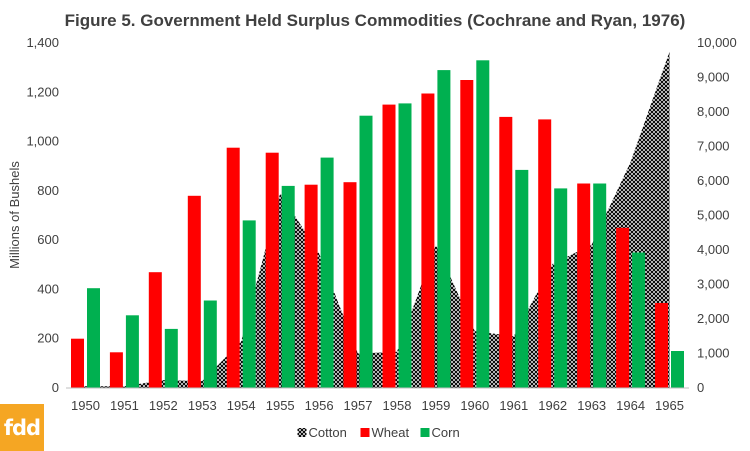 The height and width of the screenshot is (451, 750). Describe the element at coordinates (233, 267) in the screenshot. I see `wheat-bar-1954` at that location.